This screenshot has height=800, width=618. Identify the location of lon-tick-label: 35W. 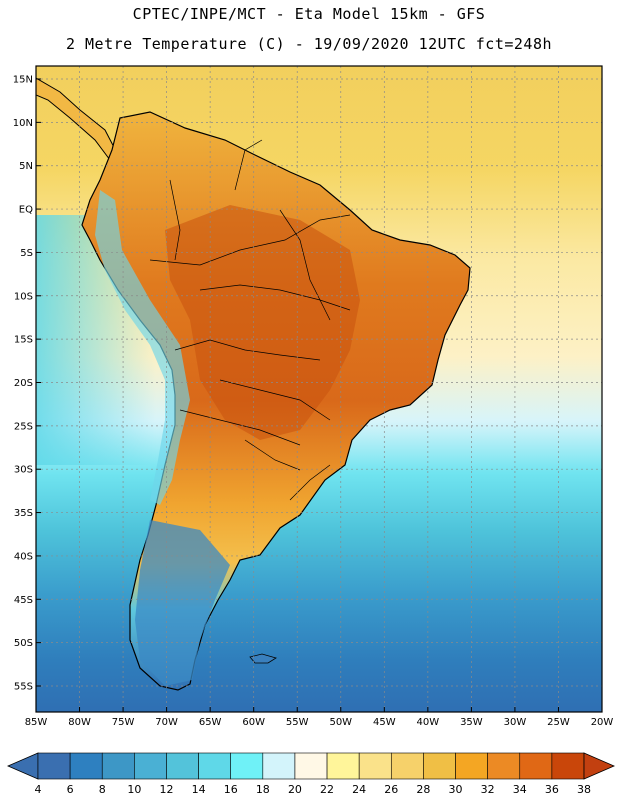
(471, 722).